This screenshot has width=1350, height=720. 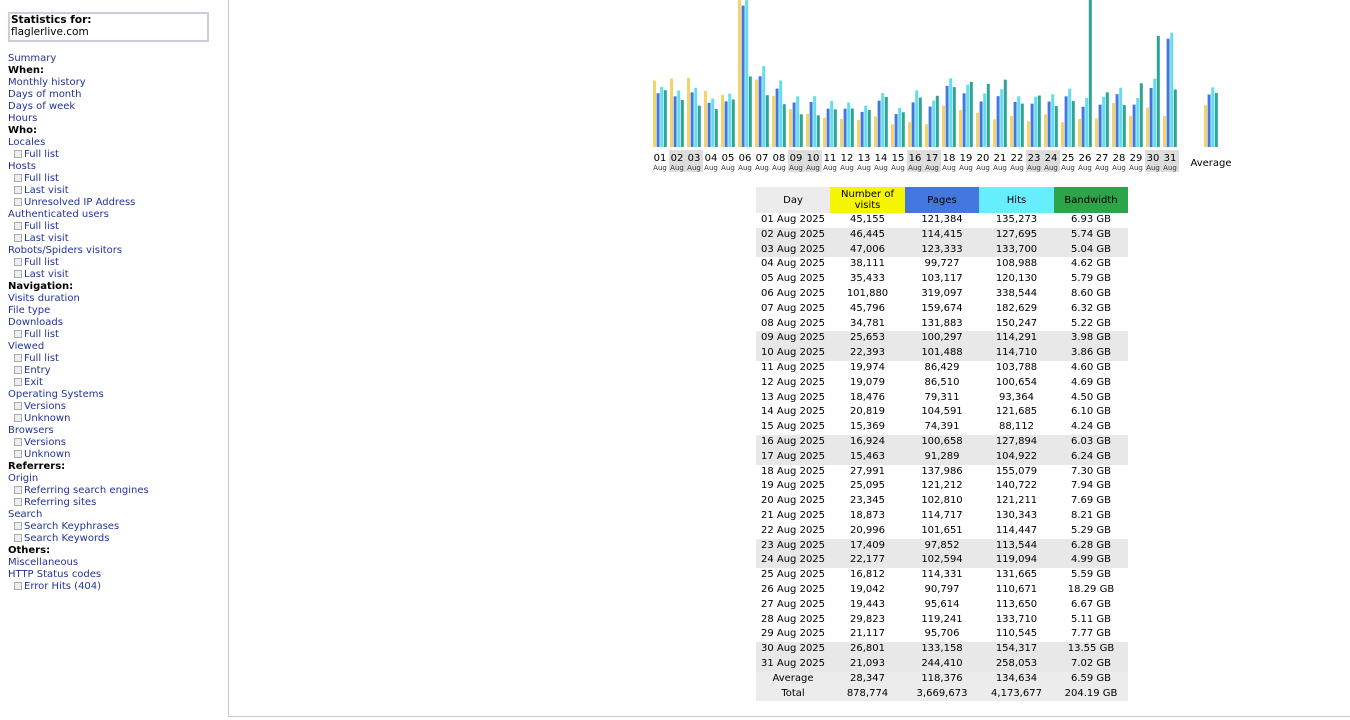 What do you see at coordinates (42, 106) in the screenshot?
I see `sidebar-link-days-of-week: Days of week` at bounding box center [42, 106].